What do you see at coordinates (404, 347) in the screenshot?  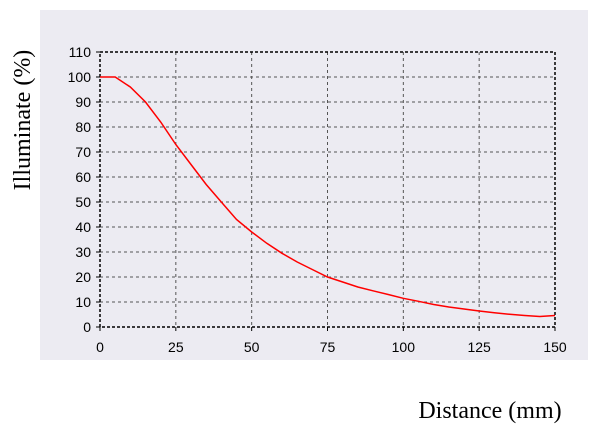 I see `x-tick-label: 100` at bounding box center [404, 347].